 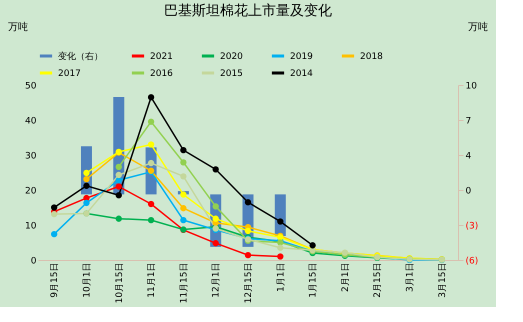 What do you see at coordinates (33, 261) in the screenshot?
I see `y-tick-label: 0` at bounding box center [33, 261].